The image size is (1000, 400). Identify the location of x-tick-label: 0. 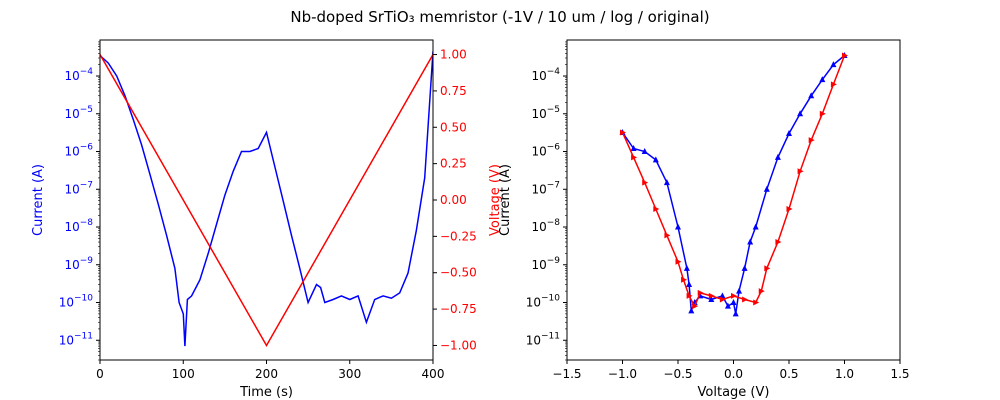
(100, 374).